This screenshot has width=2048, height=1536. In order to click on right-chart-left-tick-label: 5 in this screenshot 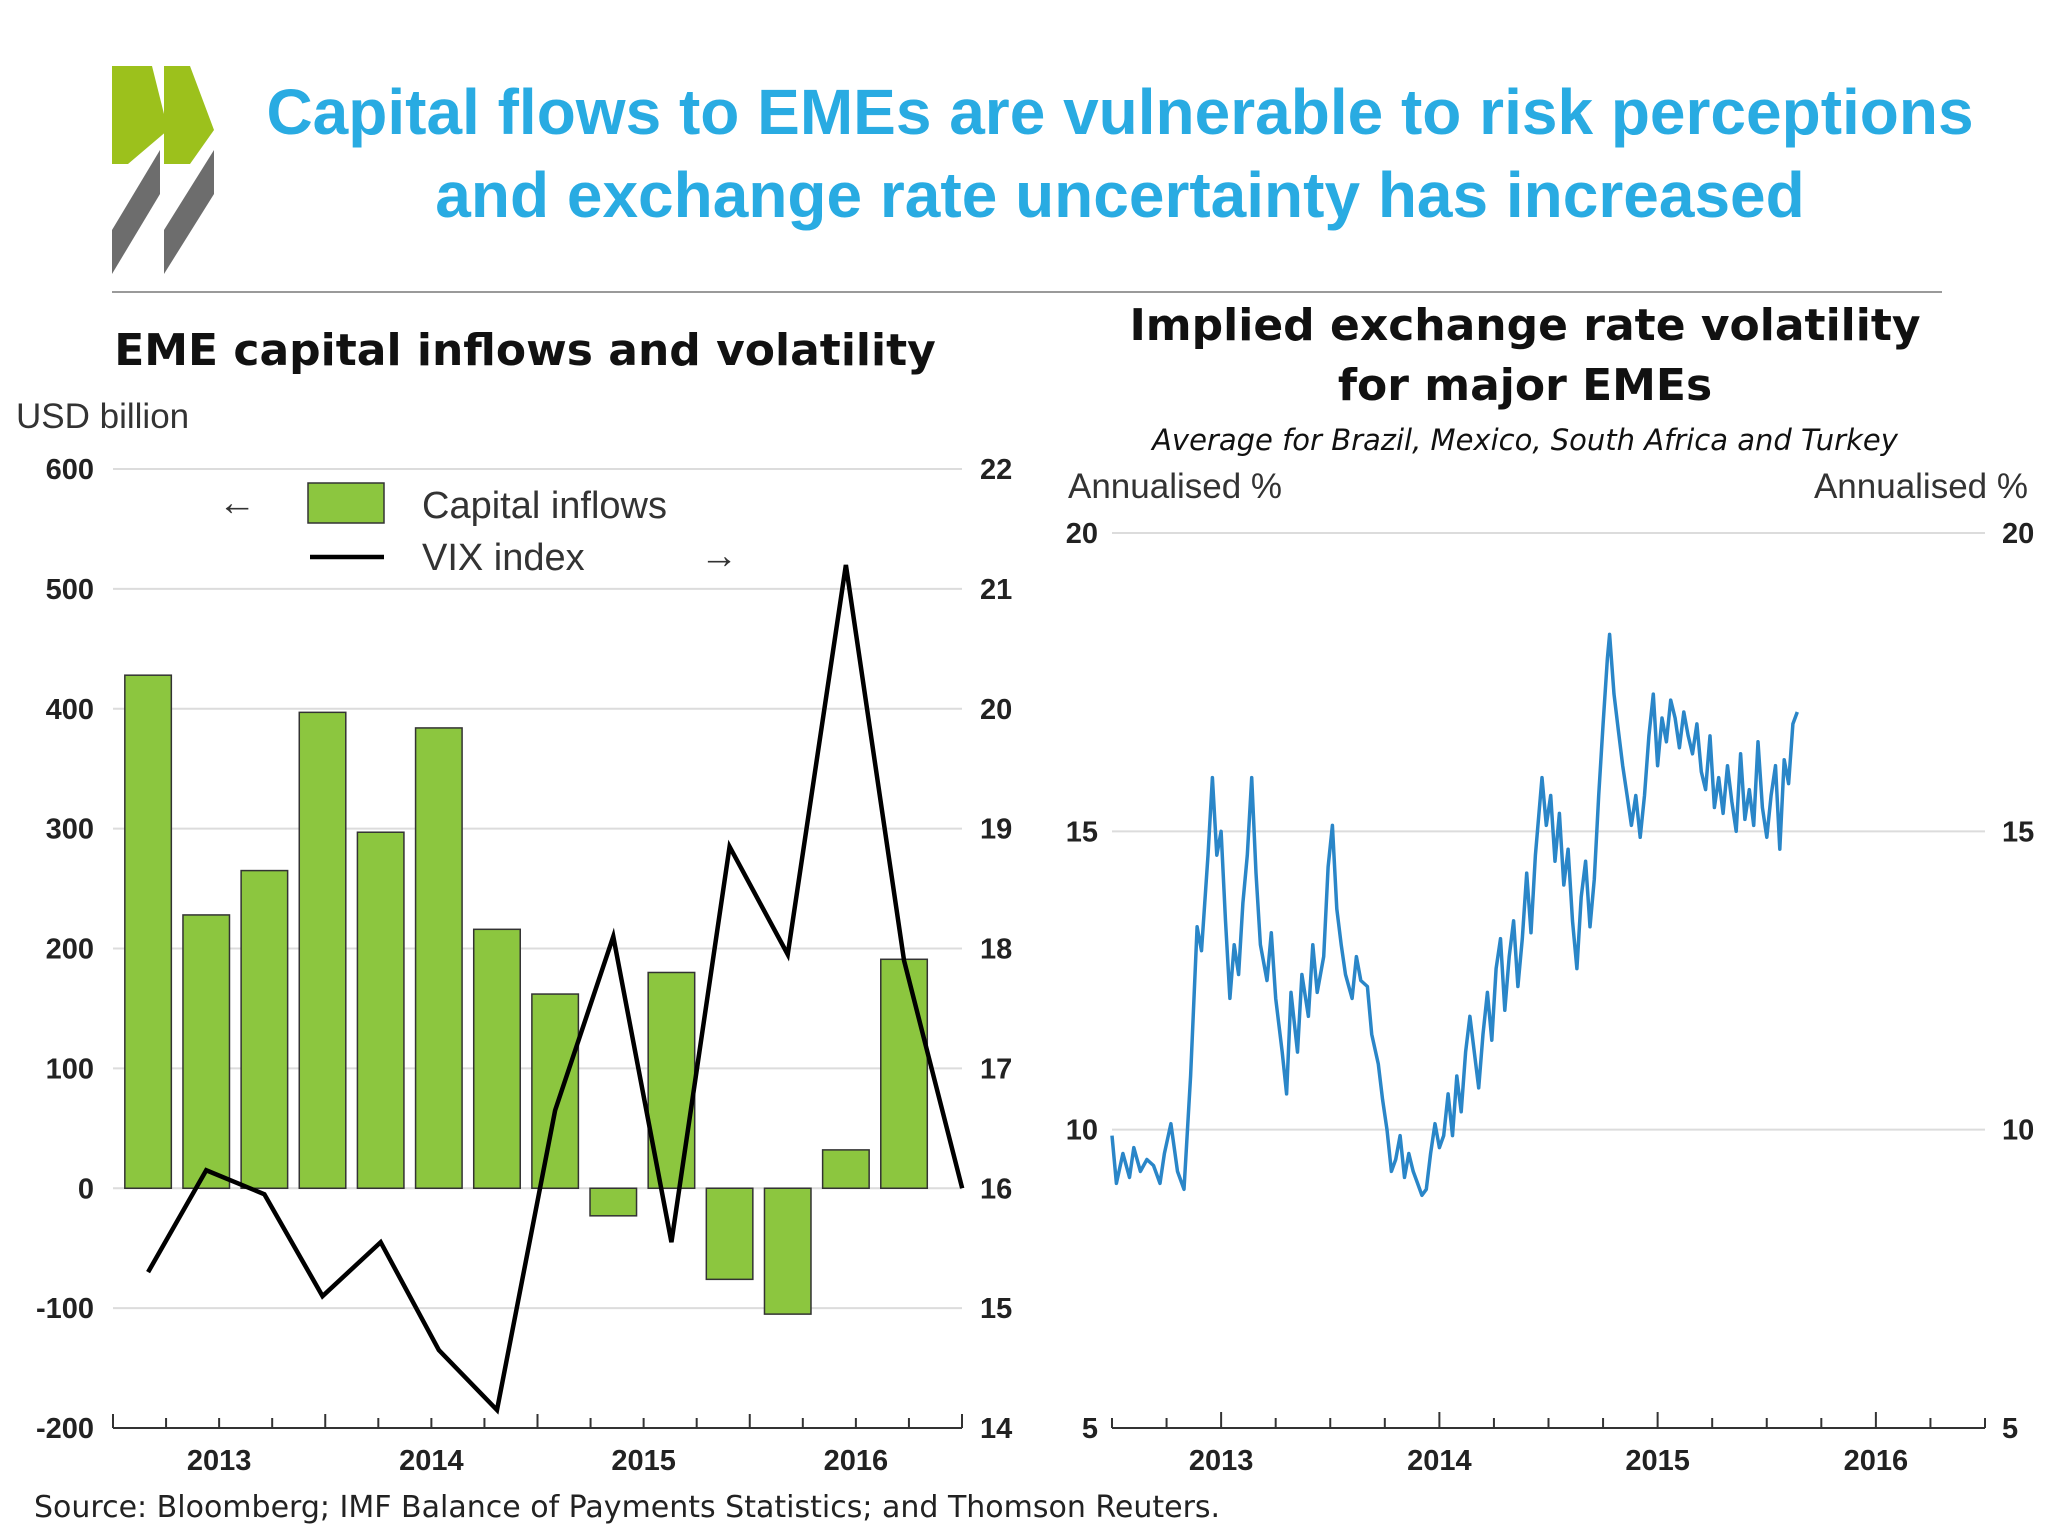, I will do `click(1090, 1429)`.